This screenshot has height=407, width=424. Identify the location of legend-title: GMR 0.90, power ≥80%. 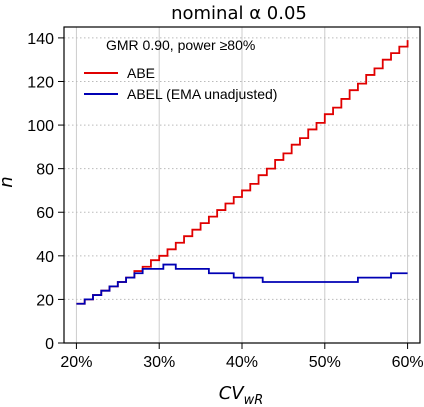
(180, 45).